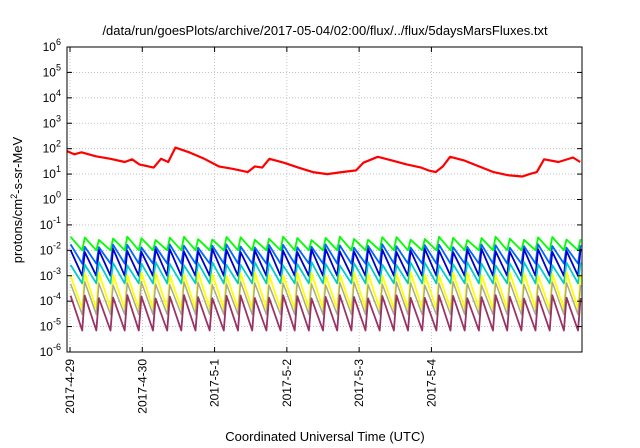 This screenshot has width=640, height=448. What do you see at coordinates (50, 350) in the screenshot?
I see `y-tick-label: 10⁻⁶` at bounding box center [50, 350].